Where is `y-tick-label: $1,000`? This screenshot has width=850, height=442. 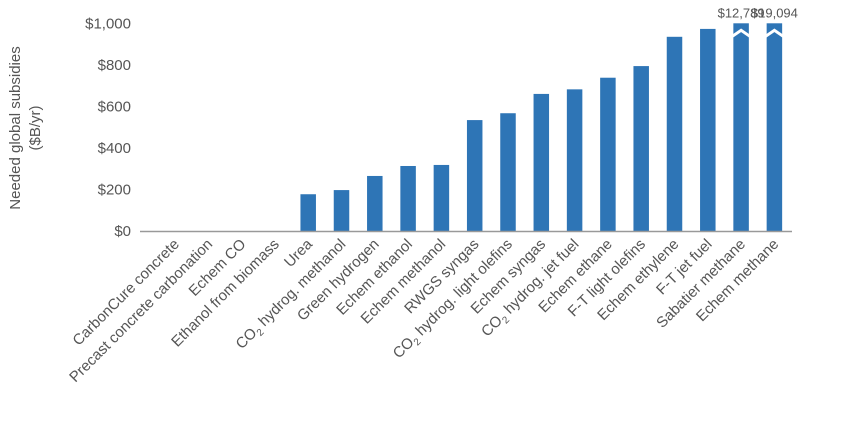
y-tick-label: $1,000 is located at coordinates (108, 23).